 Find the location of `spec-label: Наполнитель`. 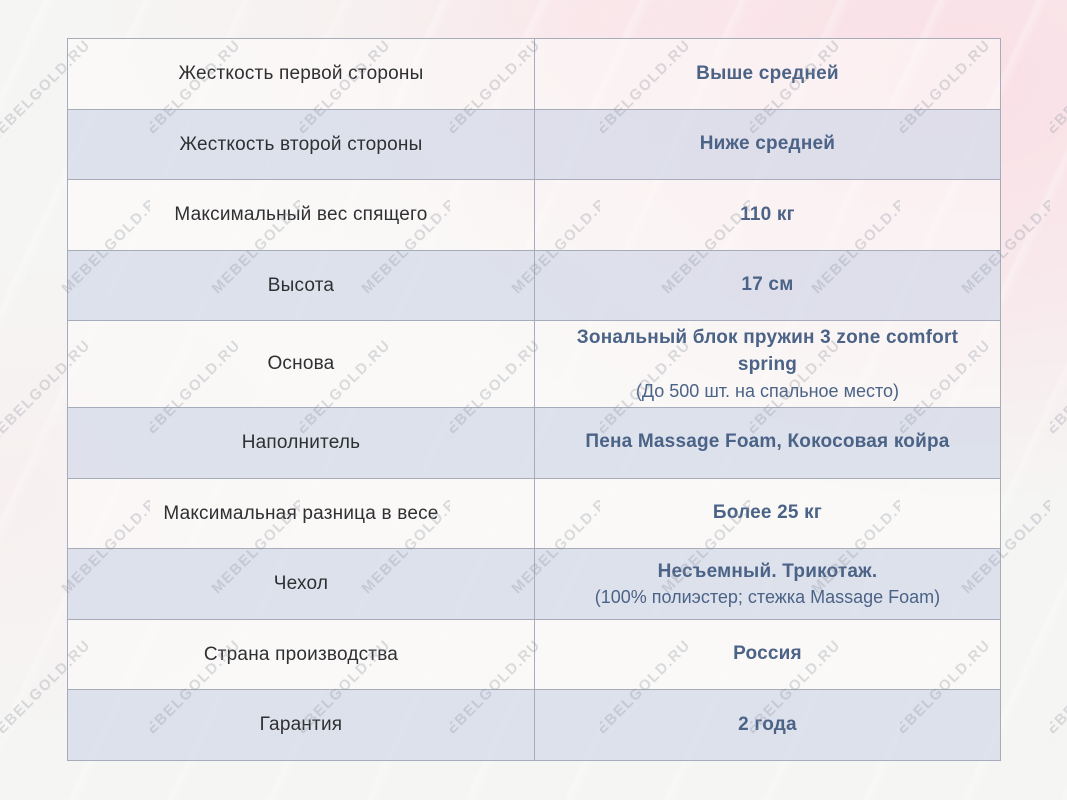

spec-label: Наполнитель is located at coordinates (301, 442).